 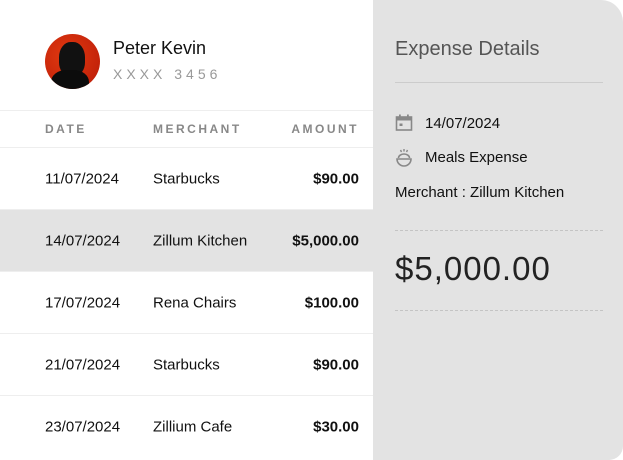 I want to click on row-date: 21/07/2024, so click(x=83, y=364).